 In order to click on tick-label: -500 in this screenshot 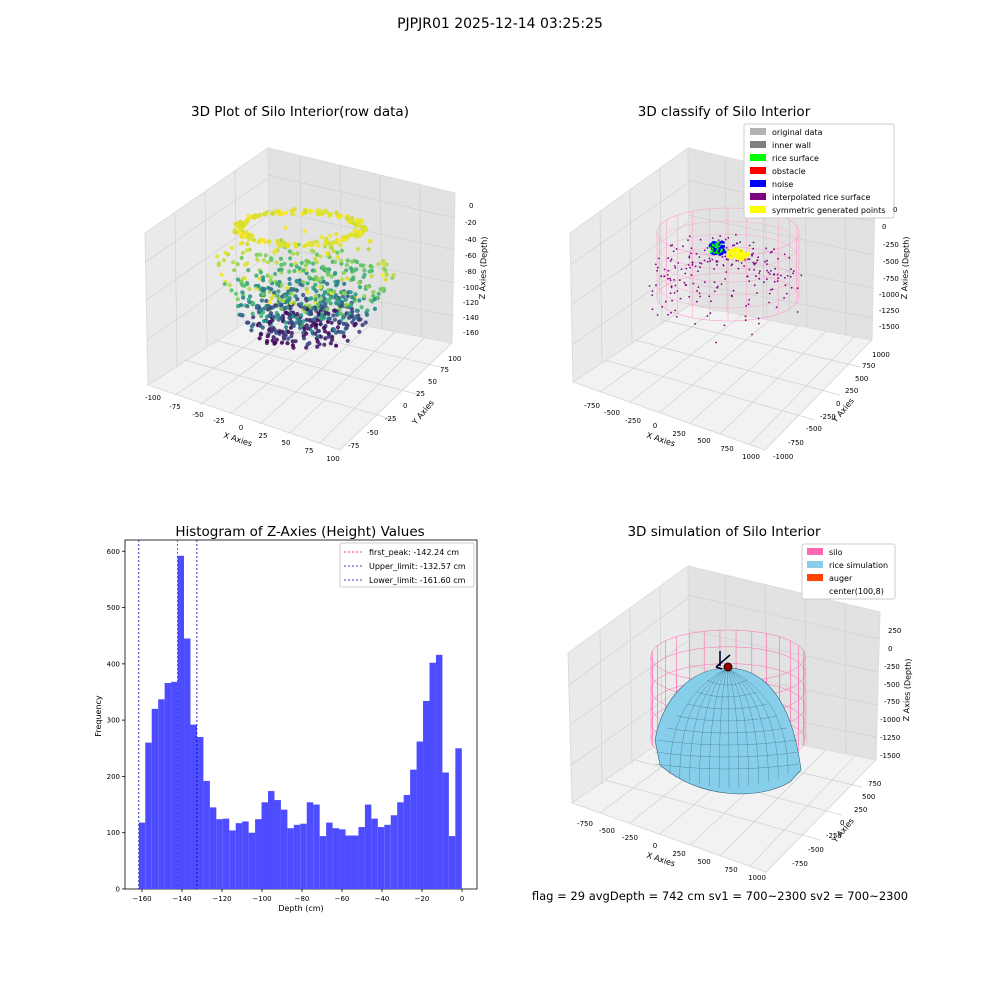, I will do `click(816, 850)`.